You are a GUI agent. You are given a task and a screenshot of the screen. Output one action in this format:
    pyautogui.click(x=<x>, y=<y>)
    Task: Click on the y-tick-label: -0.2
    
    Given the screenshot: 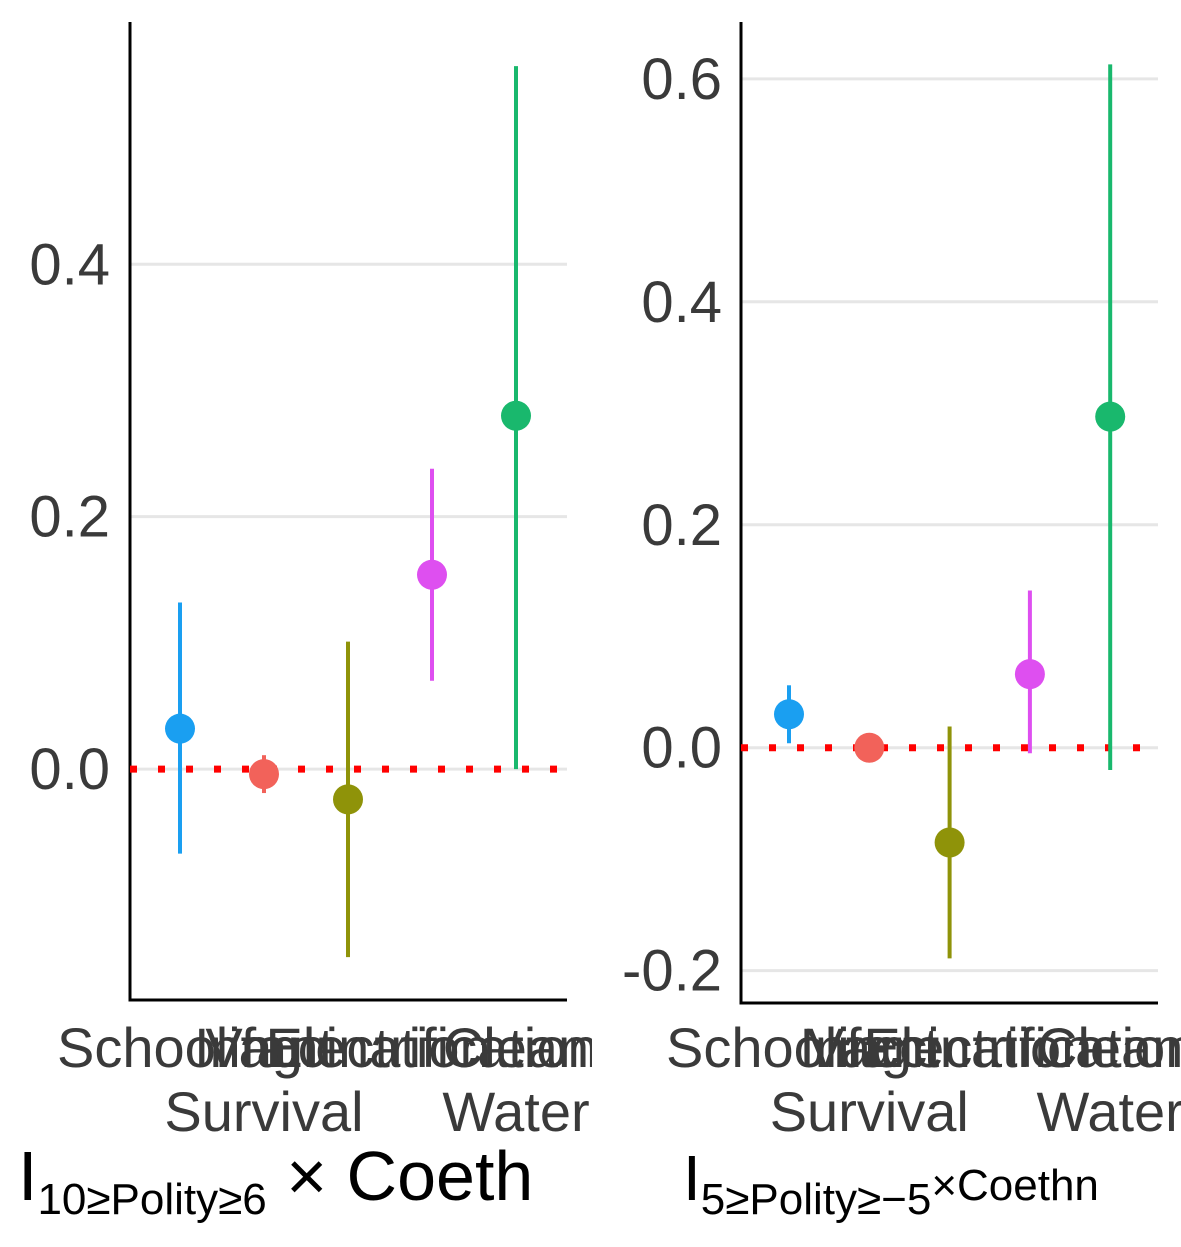 What is the action you would take?
    pyautogui.click(x=672, y=971)
    